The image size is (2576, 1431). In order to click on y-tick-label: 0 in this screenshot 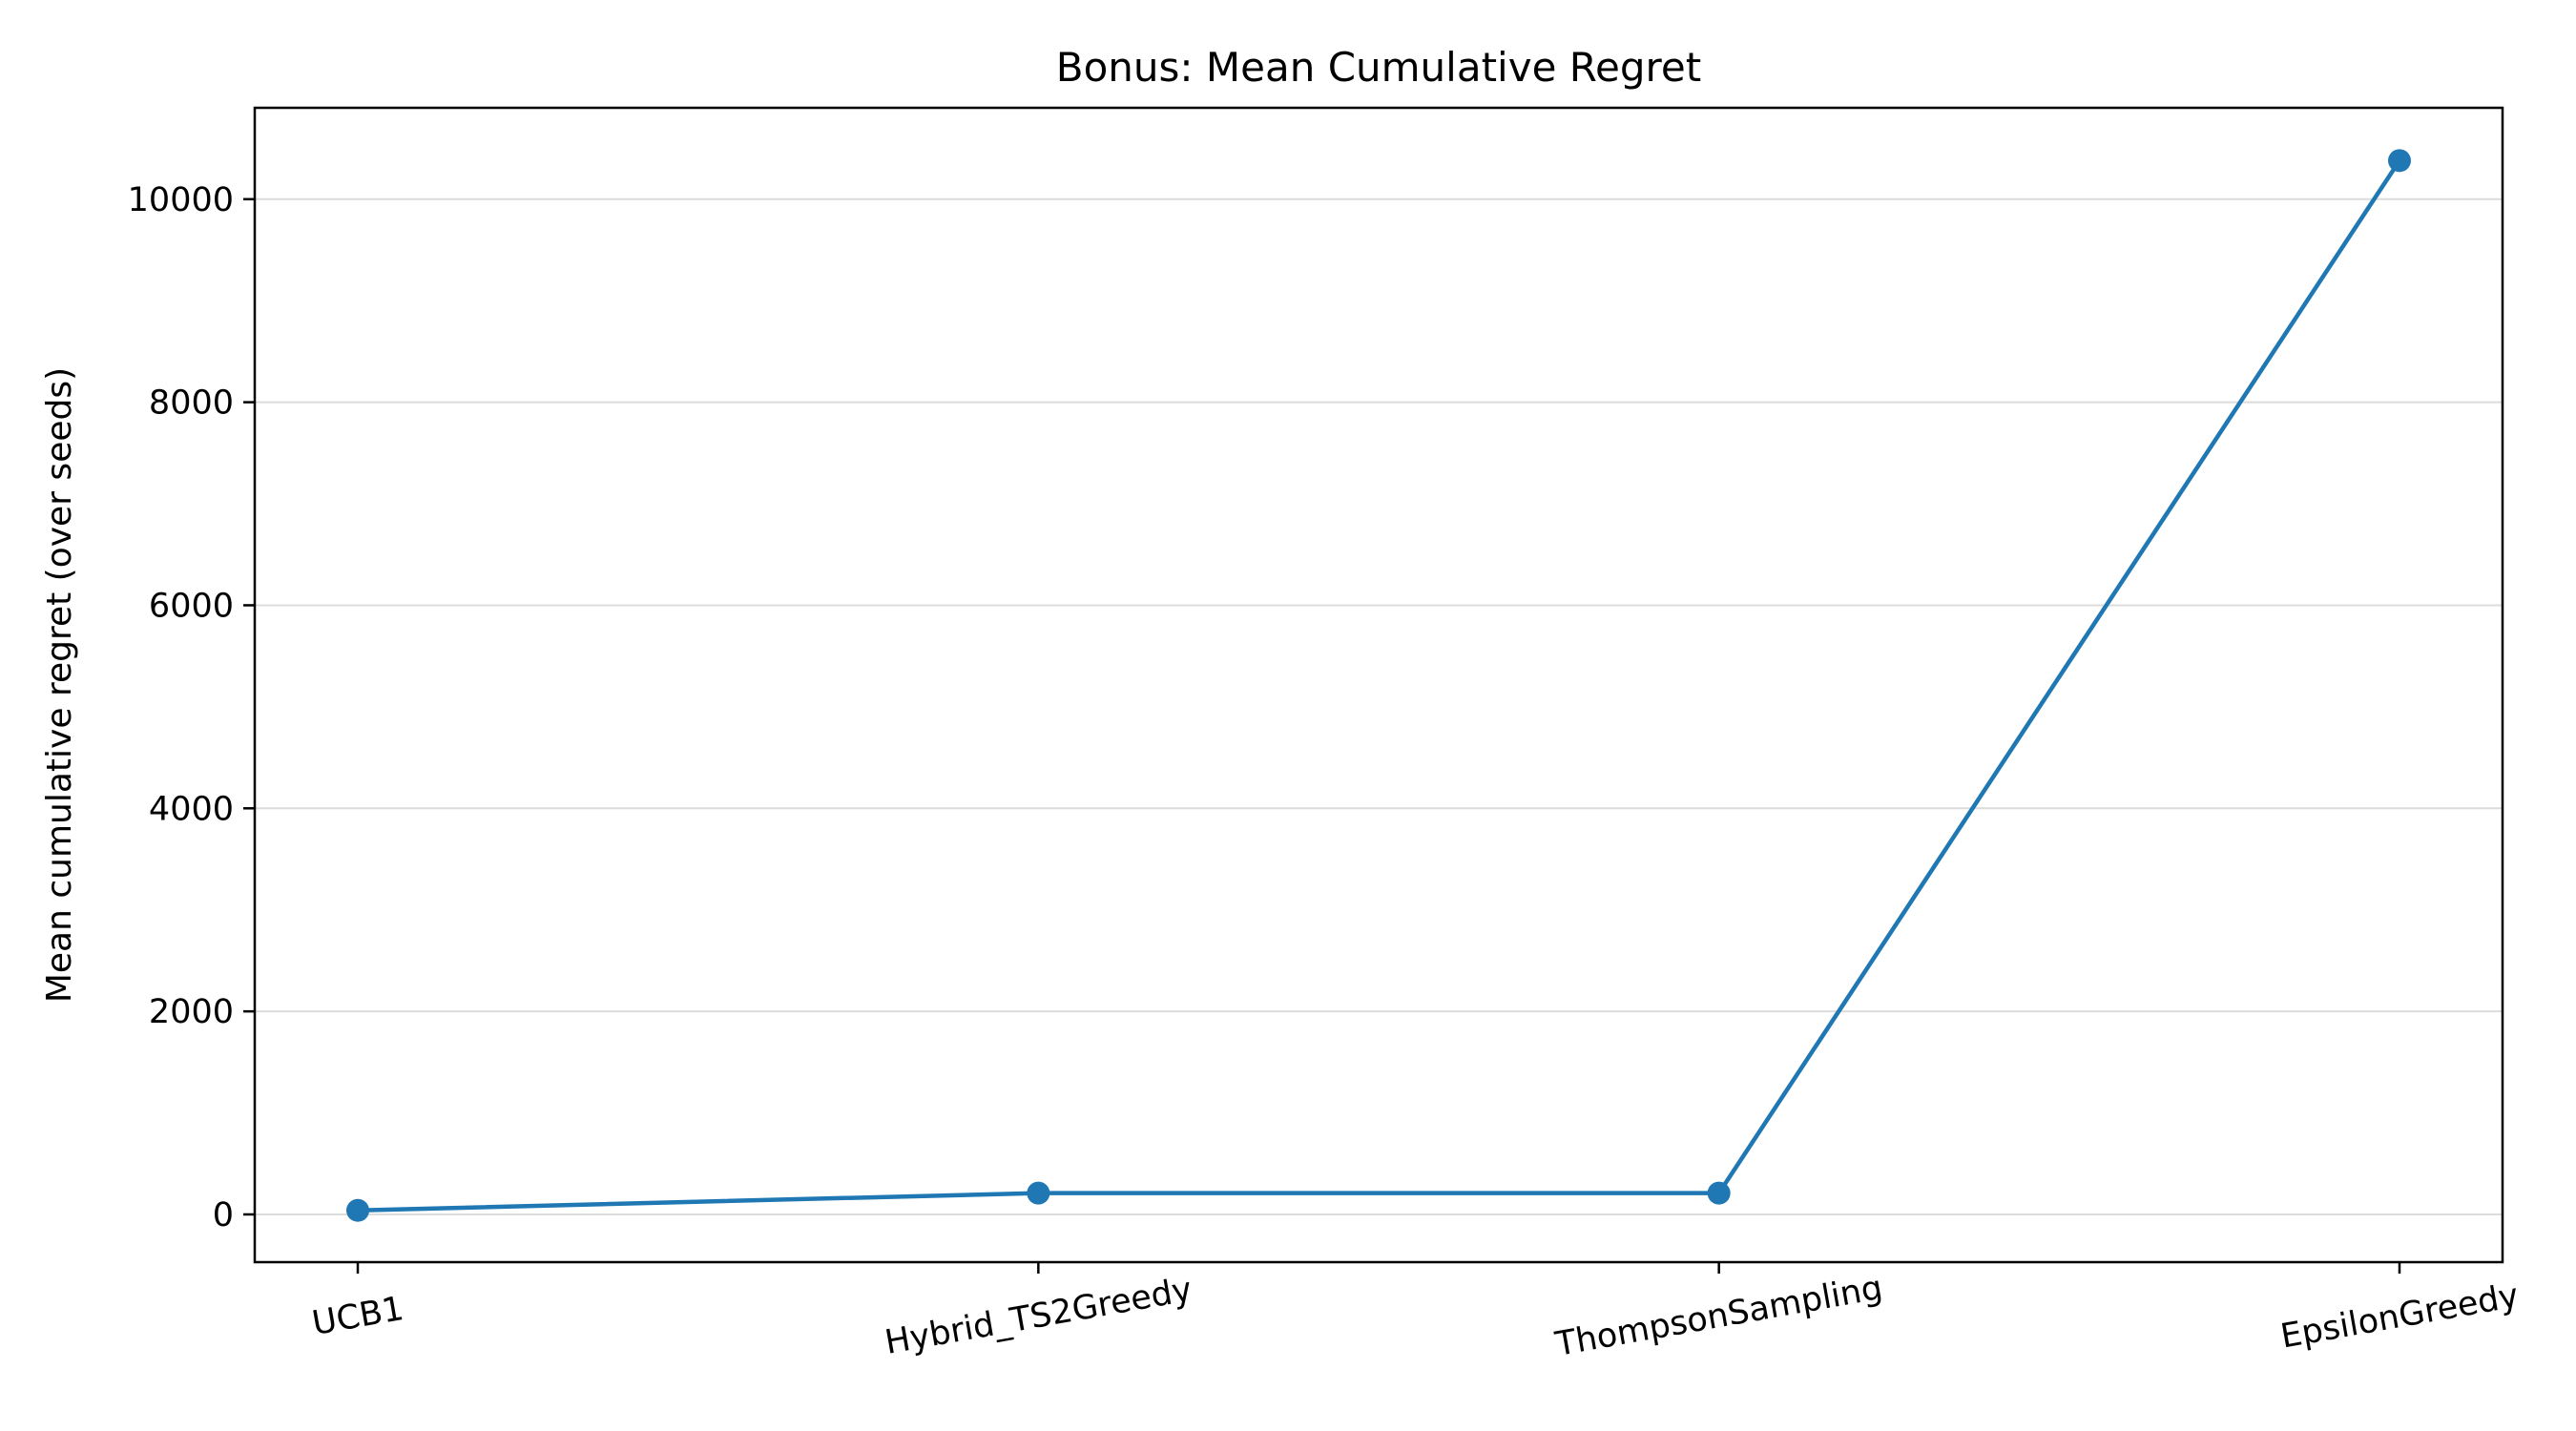, I will do `click(223, 1215)`.